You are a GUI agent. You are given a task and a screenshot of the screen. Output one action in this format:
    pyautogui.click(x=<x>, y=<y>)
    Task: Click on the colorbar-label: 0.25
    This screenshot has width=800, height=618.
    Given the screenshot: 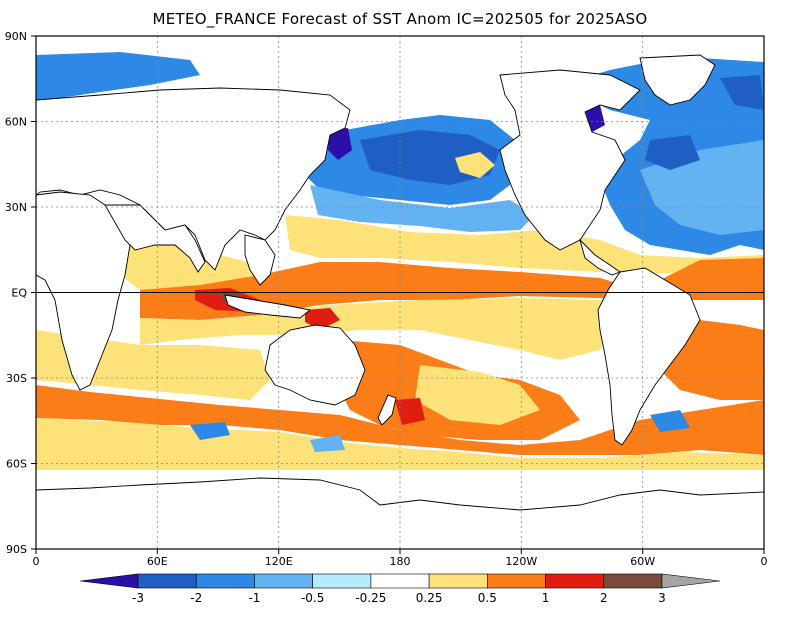 What is the action you would take?
    pyautogui.click(x=429, y=598)
    